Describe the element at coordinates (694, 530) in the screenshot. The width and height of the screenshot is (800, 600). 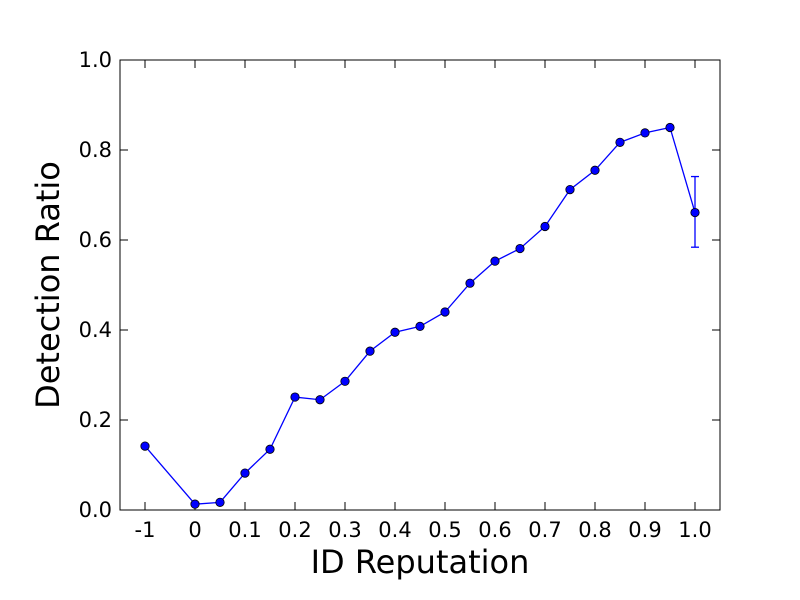
I see `x-tick-label: 1.0` at that location.